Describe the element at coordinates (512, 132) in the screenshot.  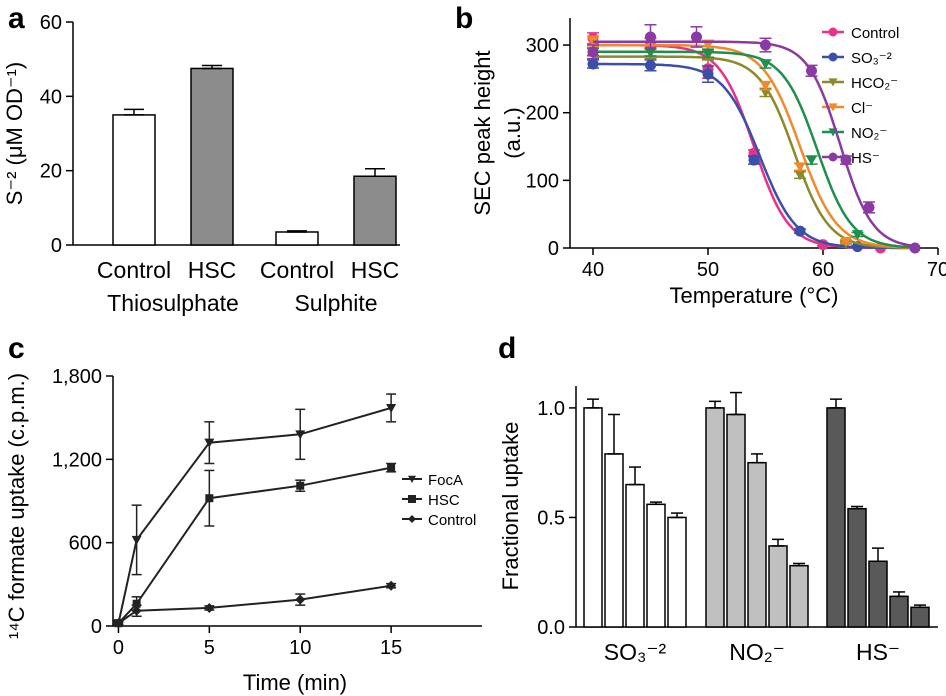
I see `y-axis-title: (a.u.)` at that location.